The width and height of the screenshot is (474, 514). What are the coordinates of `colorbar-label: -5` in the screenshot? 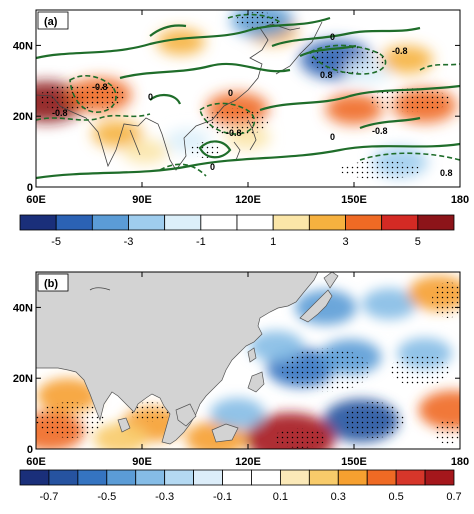 It's located at (56, 242).